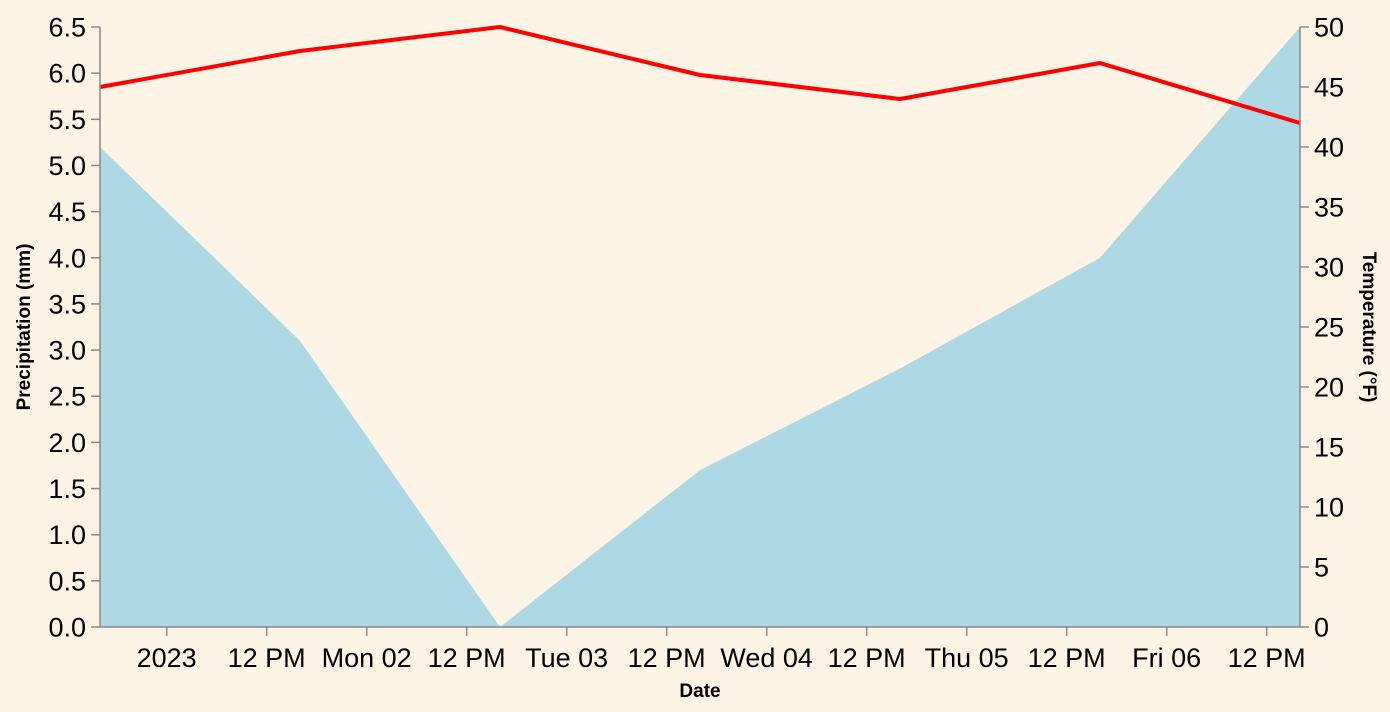 Image resolution: width=1390 pixels, height=712 pixels. Describe the element at coordinates (67, 443) in the screenshot. I see `left-y-tick-label: 2.0` at that location.